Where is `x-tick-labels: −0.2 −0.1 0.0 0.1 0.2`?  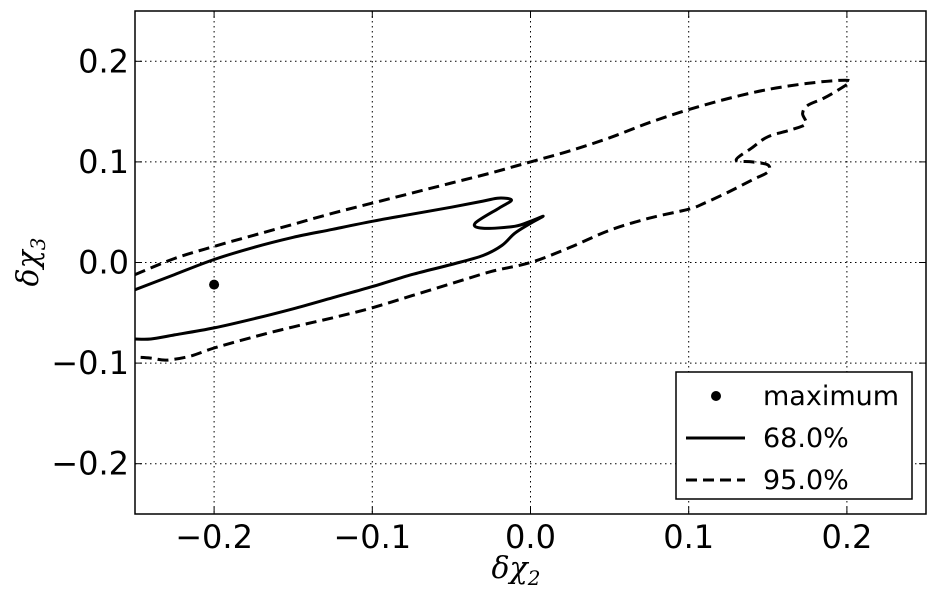
x-tick-labels: −0.2 −0.1 0.0 0.1 0.2 is located at coordinates (523, 537).